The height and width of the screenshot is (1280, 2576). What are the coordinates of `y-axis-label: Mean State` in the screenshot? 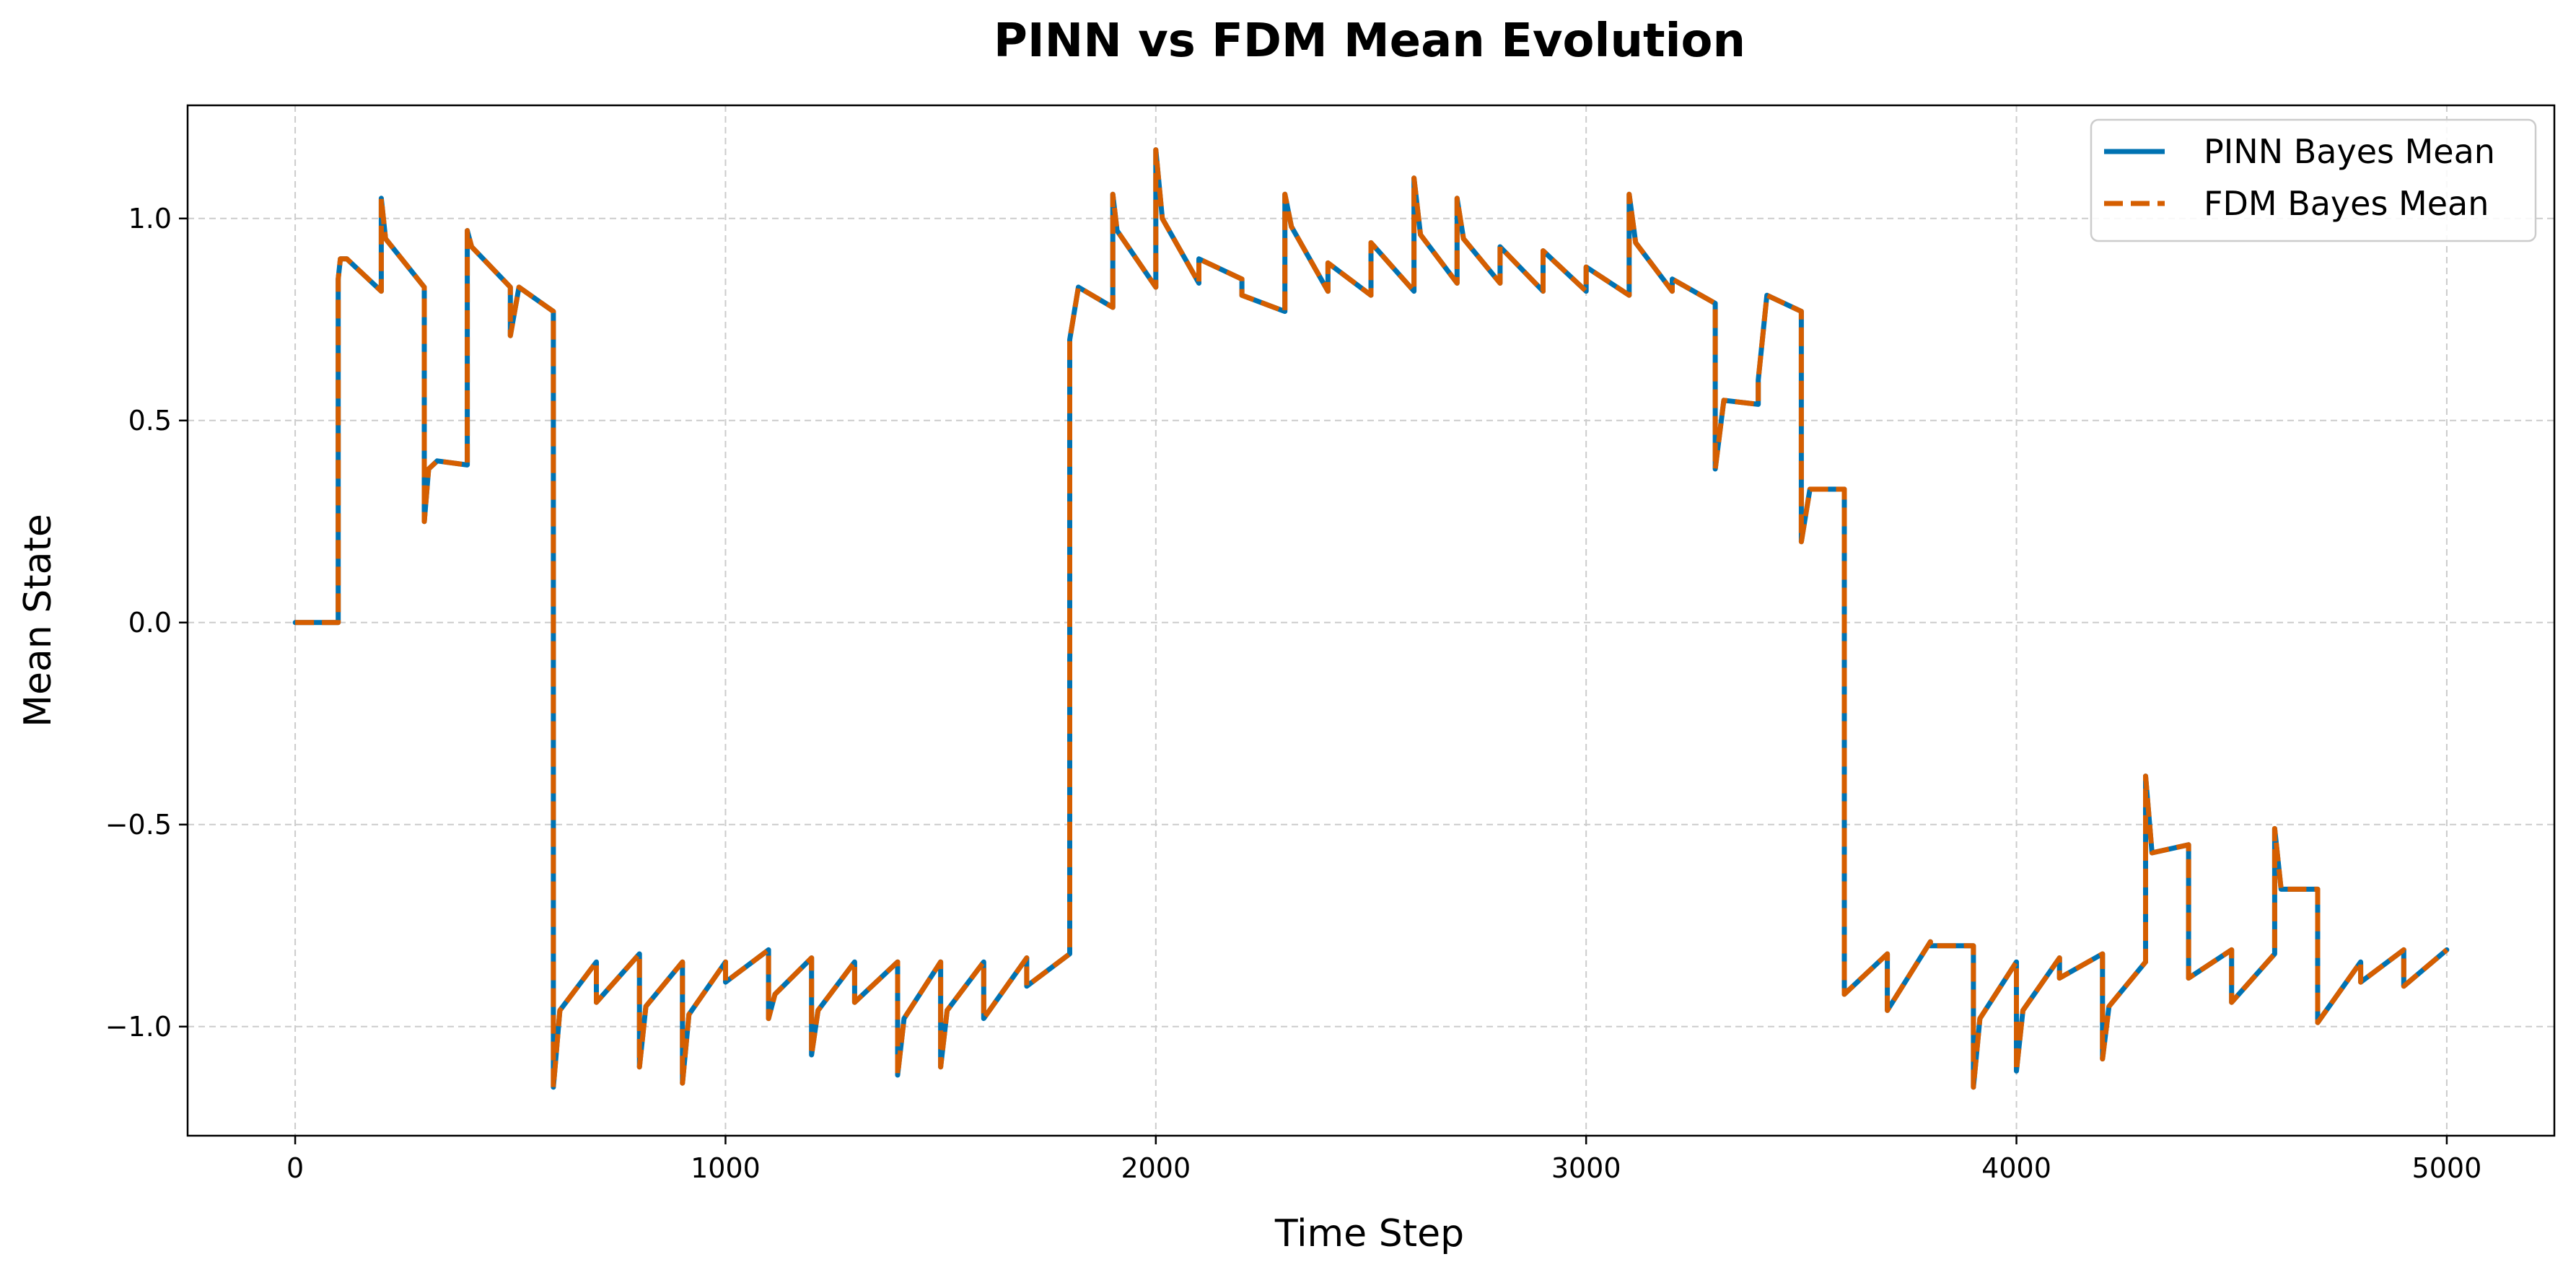 It's located at (38, 620).